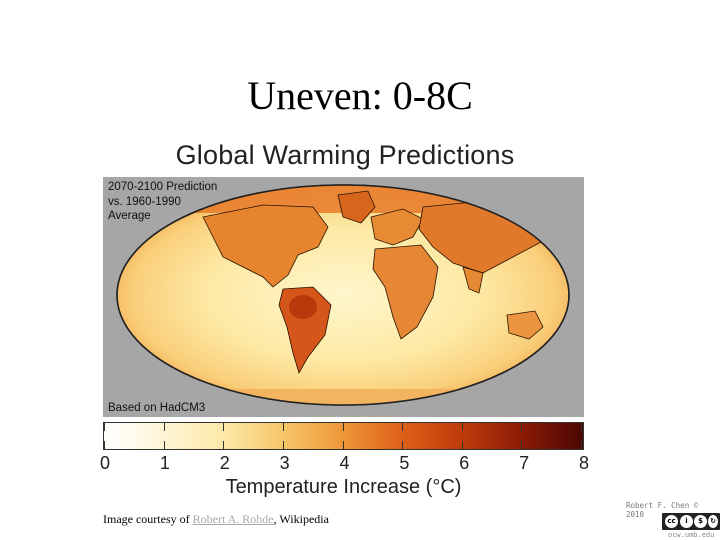 This screenshot has height=540, width=720. I want to click on prediction-label-line-2: vs. 1960-1990, so click(144, 201).